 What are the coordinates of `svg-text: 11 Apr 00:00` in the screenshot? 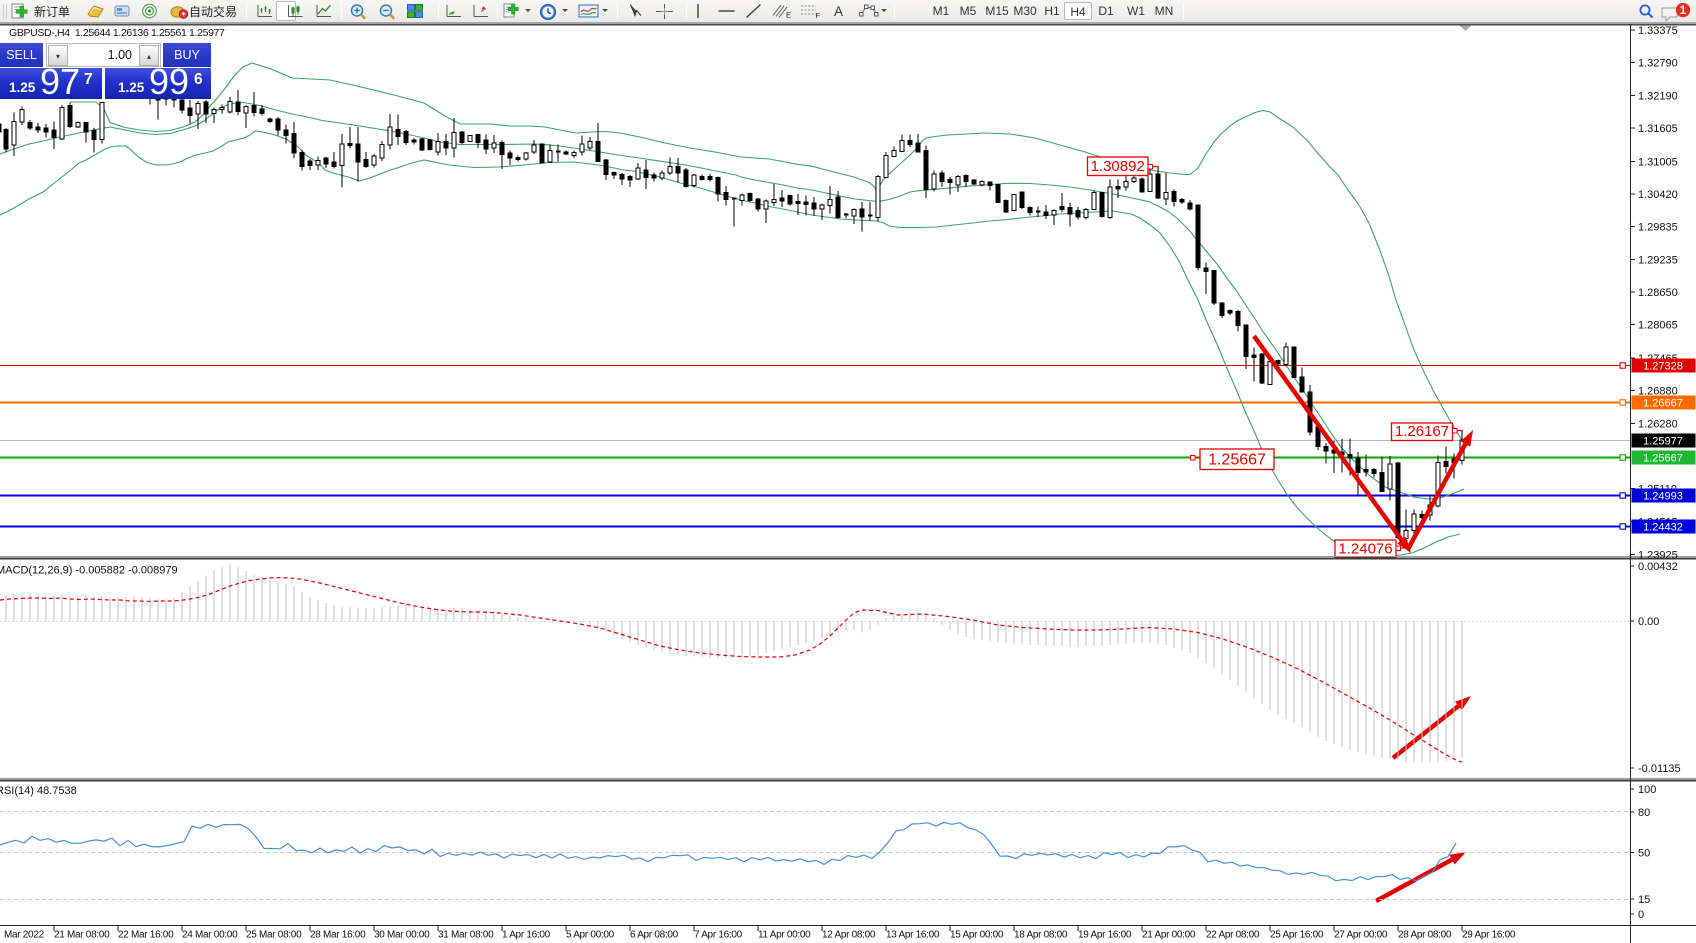 It's located at (784, 935).